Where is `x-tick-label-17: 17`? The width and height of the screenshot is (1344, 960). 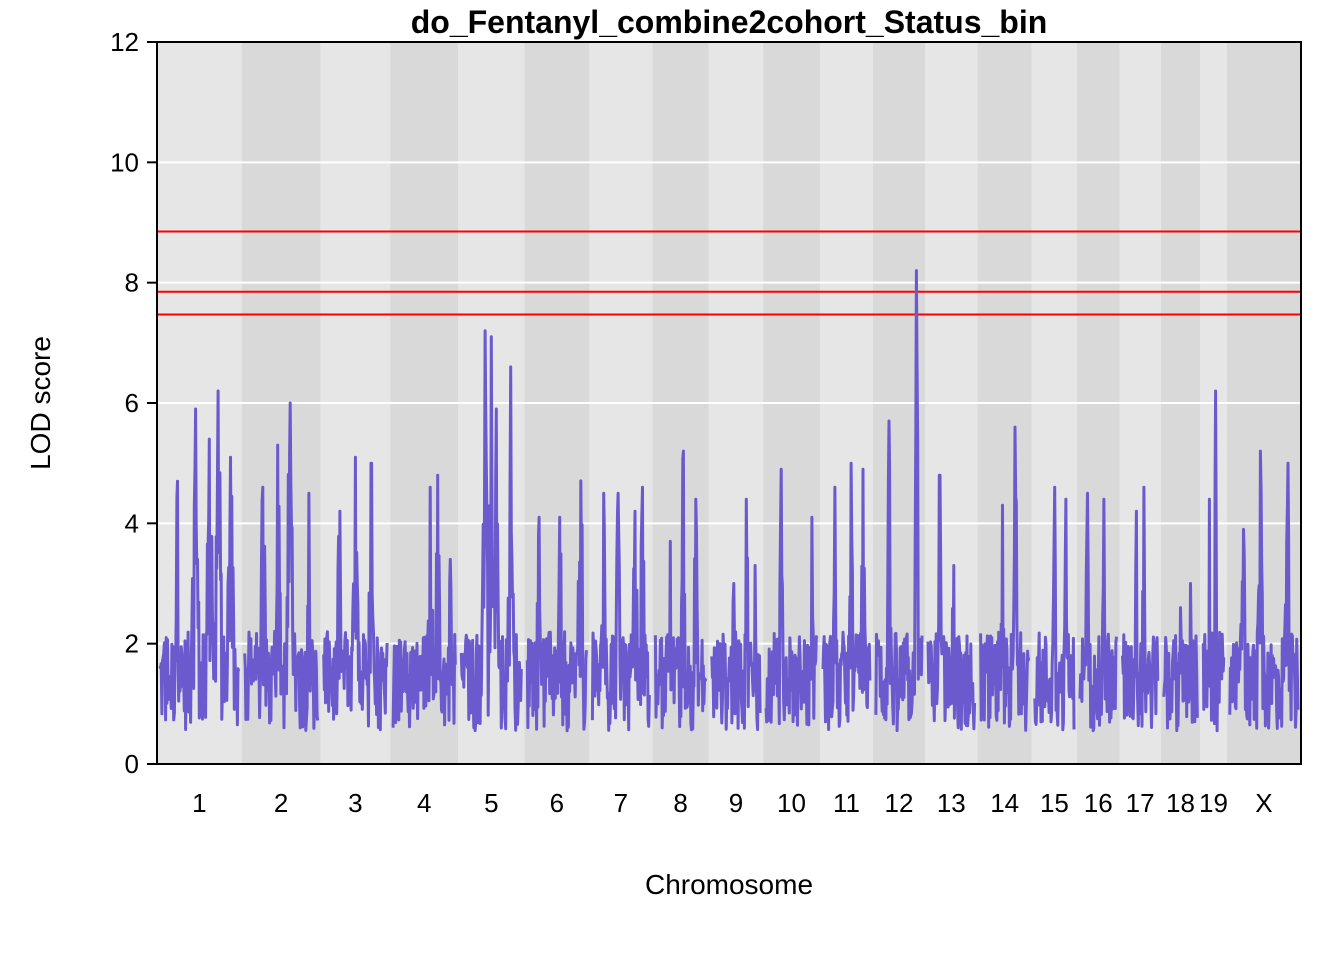
x-tick-label-17: 17 is located at coordinates (1140, 803).